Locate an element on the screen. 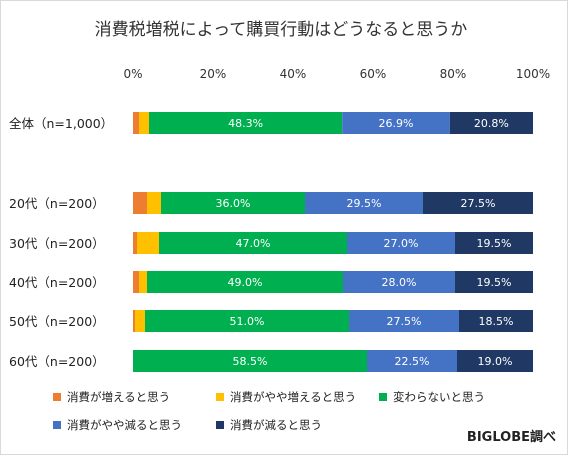 This screenshot has height=456, width=568. category-label: 30代（n=200） is located at coordinates (57, 243).